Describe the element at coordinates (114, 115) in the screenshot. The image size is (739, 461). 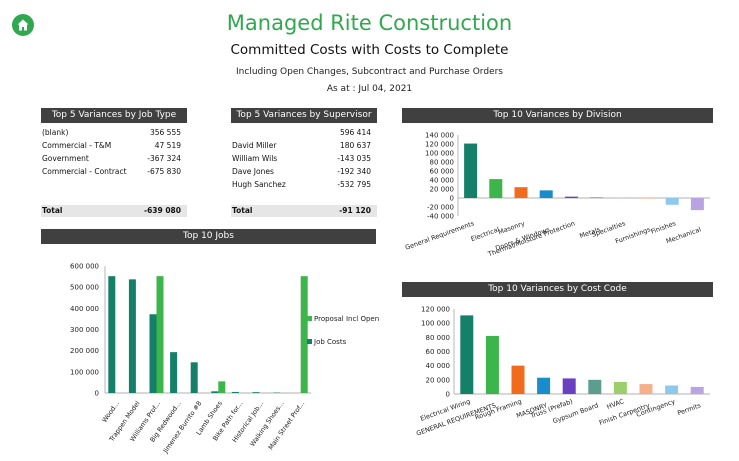
I see `job-type-table-header: Top 5 Variances by Job Type` at that location.